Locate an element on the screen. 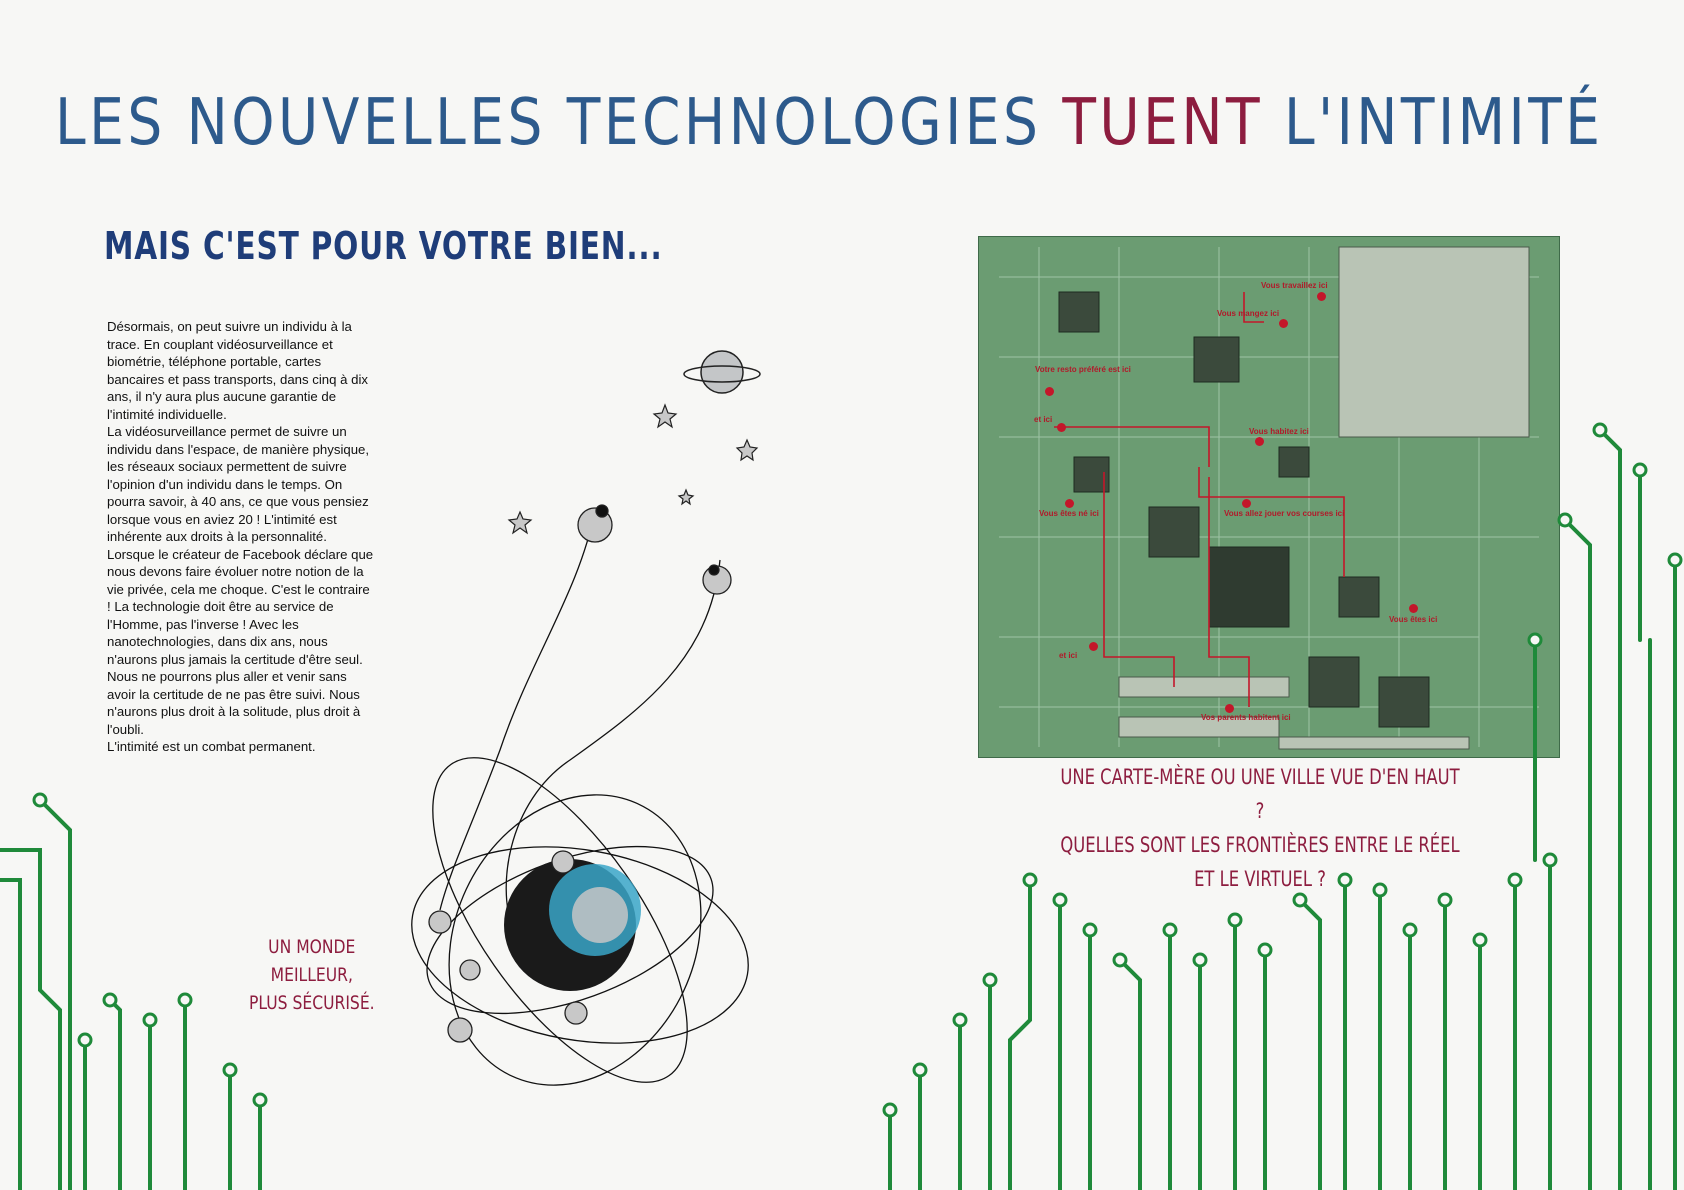  caption-left: UN MONDE MEILLEUR, PLUS SÉCURISÉ. is located at coordinates (312, 975).